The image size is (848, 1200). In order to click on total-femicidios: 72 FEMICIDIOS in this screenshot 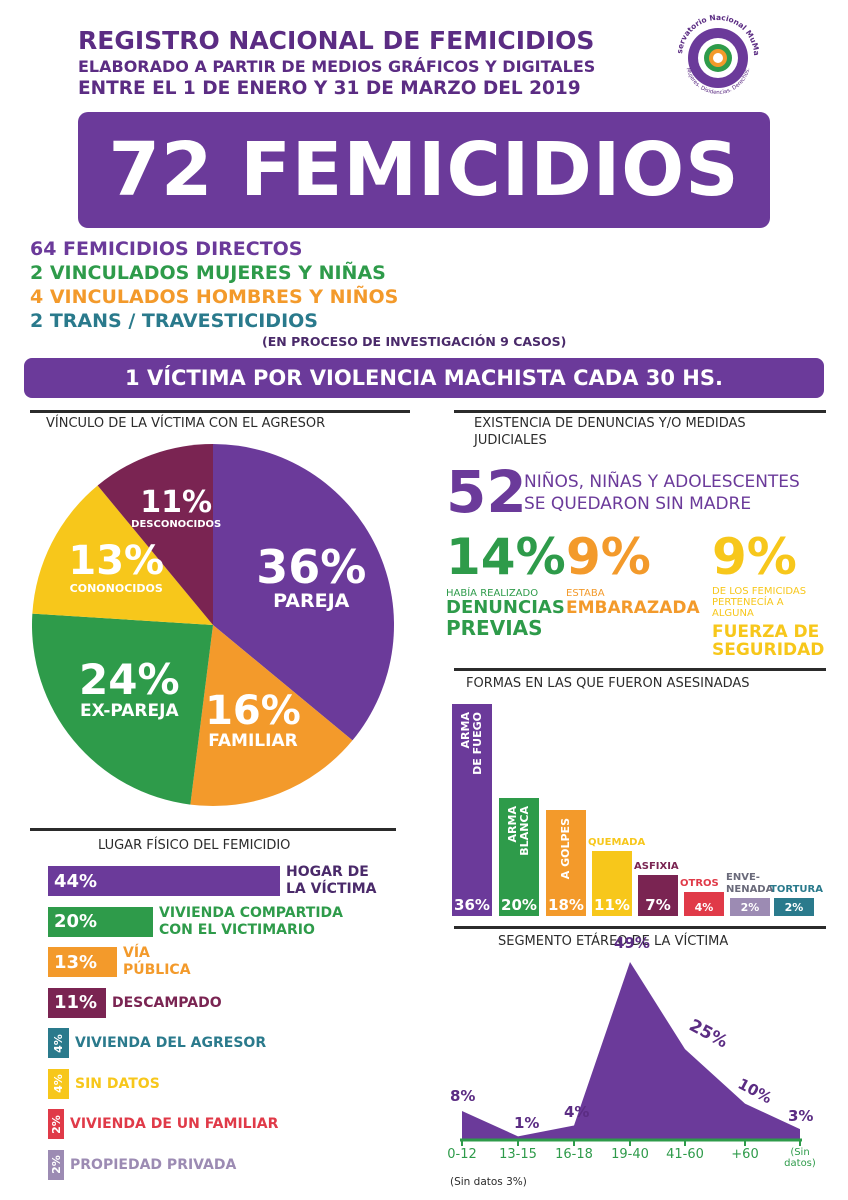, I will do `click(424, 170)`.